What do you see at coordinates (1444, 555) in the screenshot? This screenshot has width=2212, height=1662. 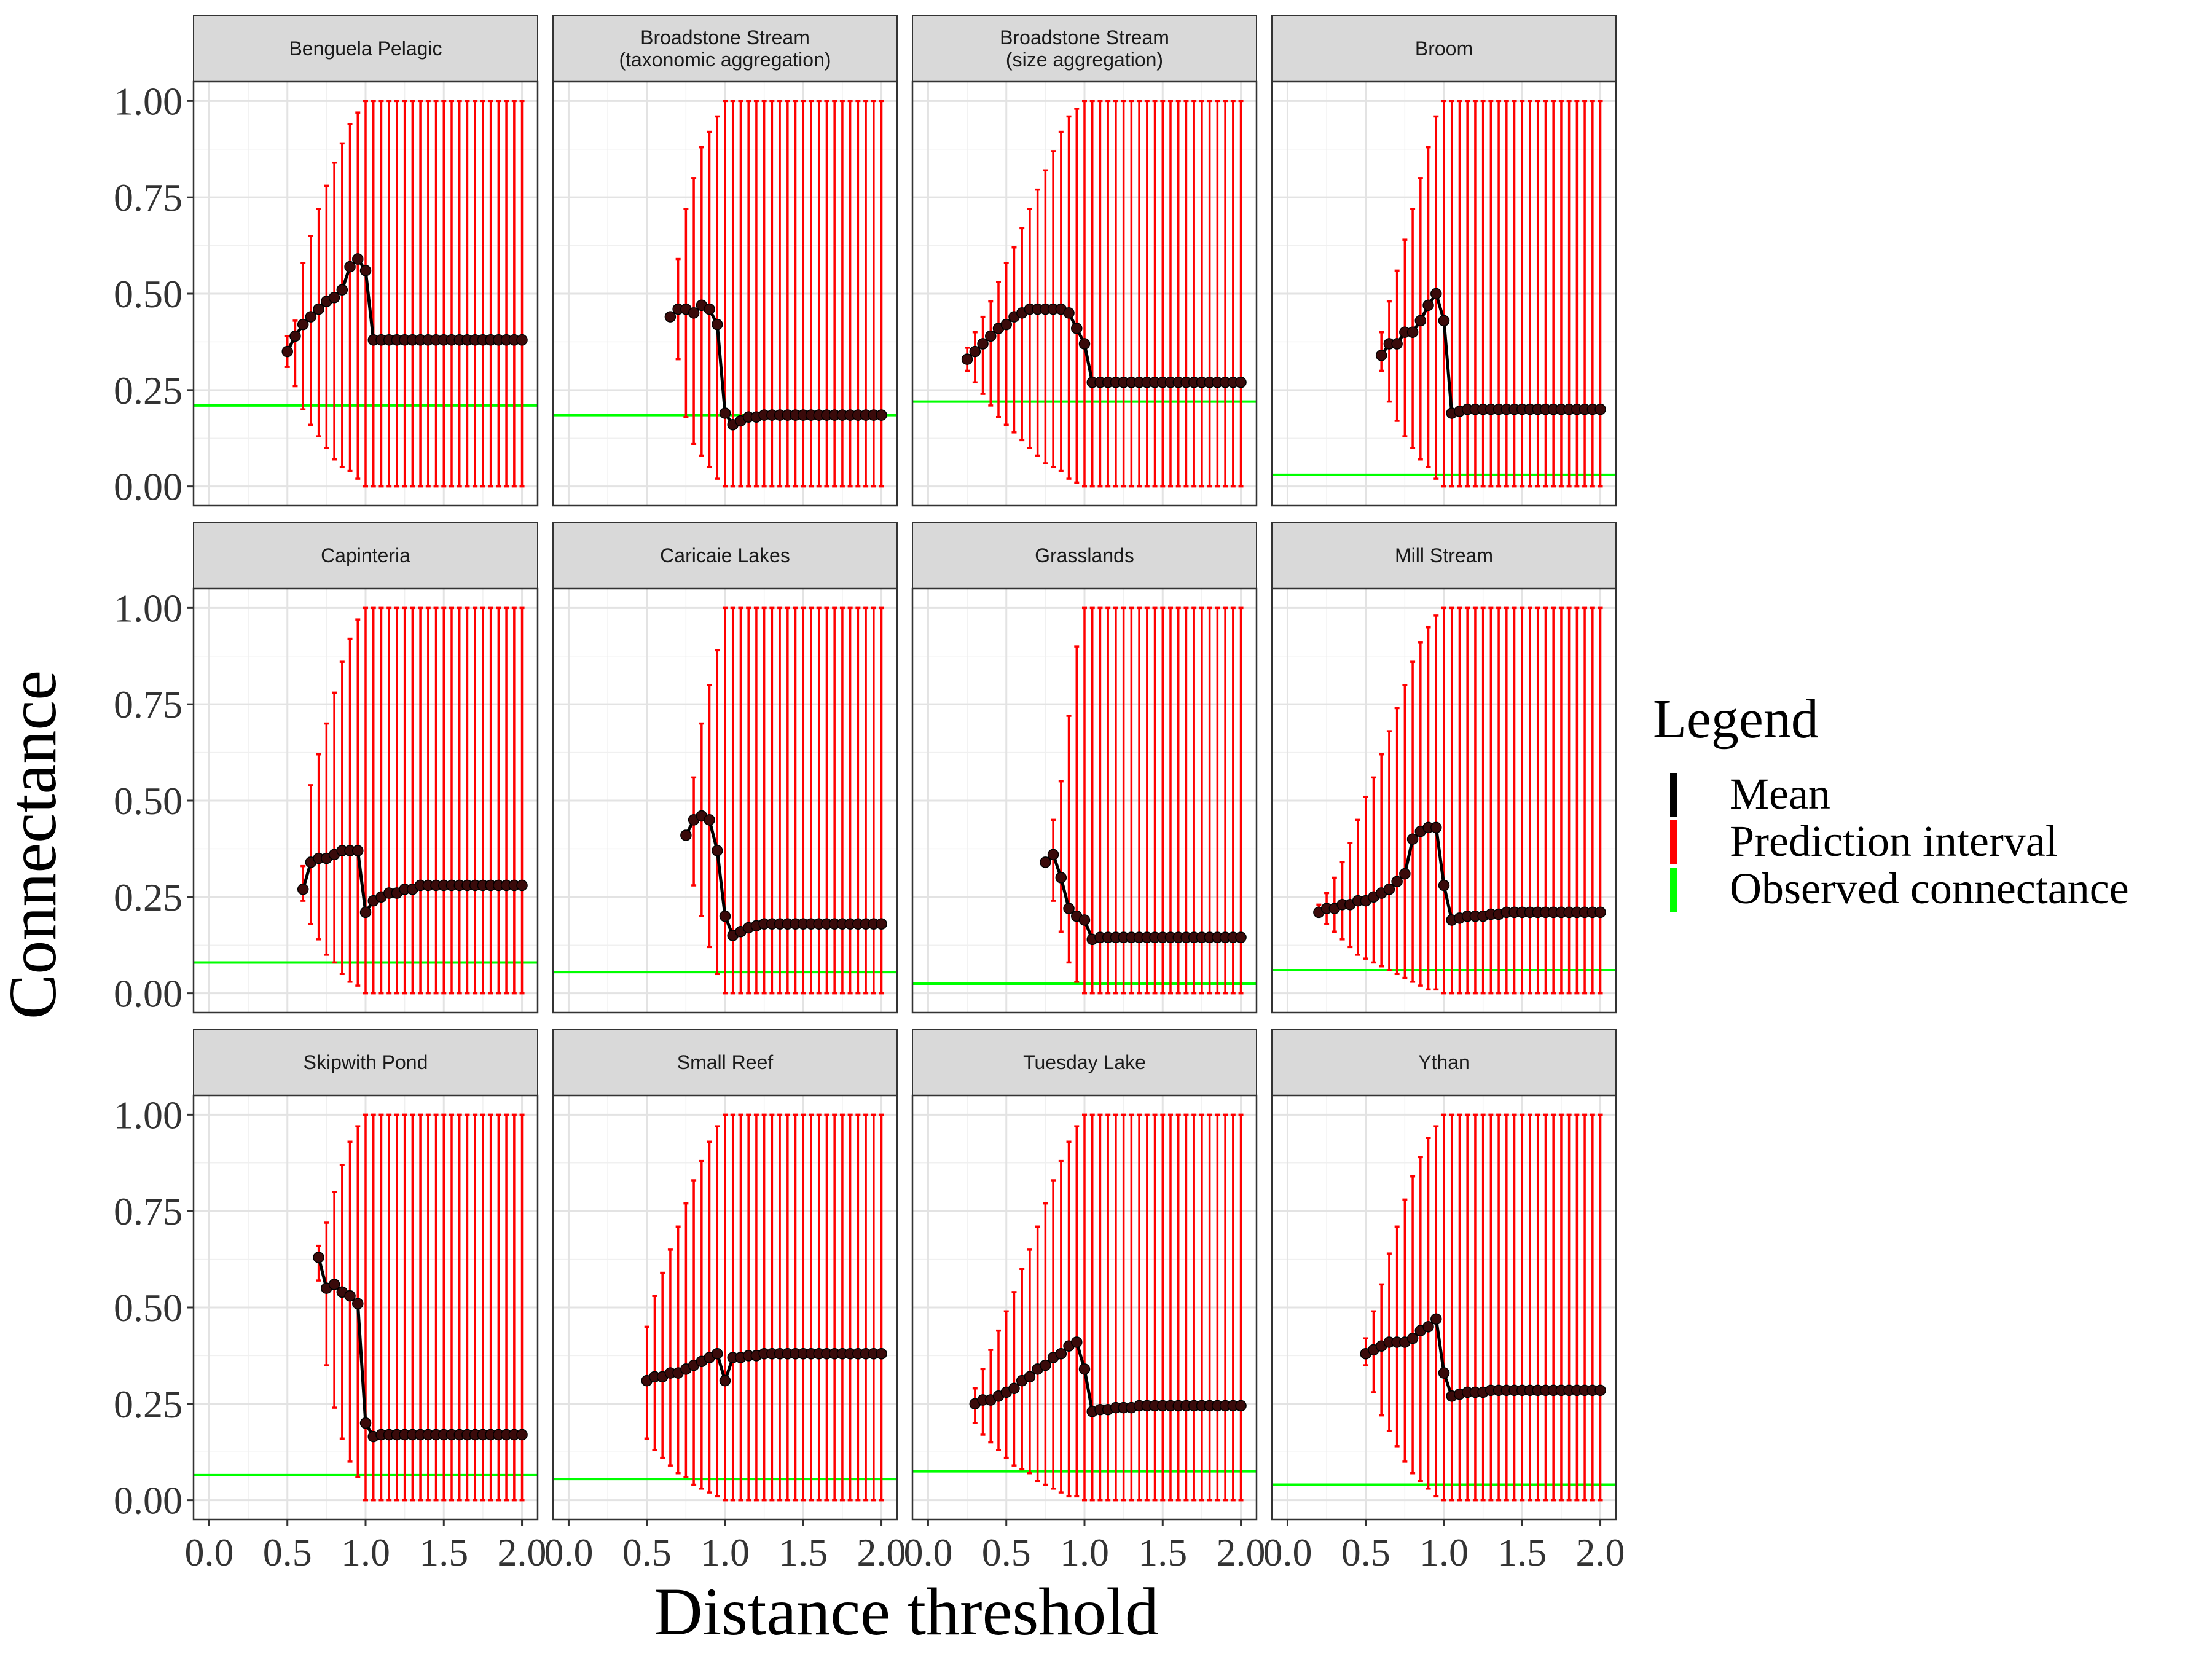 I see `facet-title: Mill Stream` at bounding box center [1444, 555].